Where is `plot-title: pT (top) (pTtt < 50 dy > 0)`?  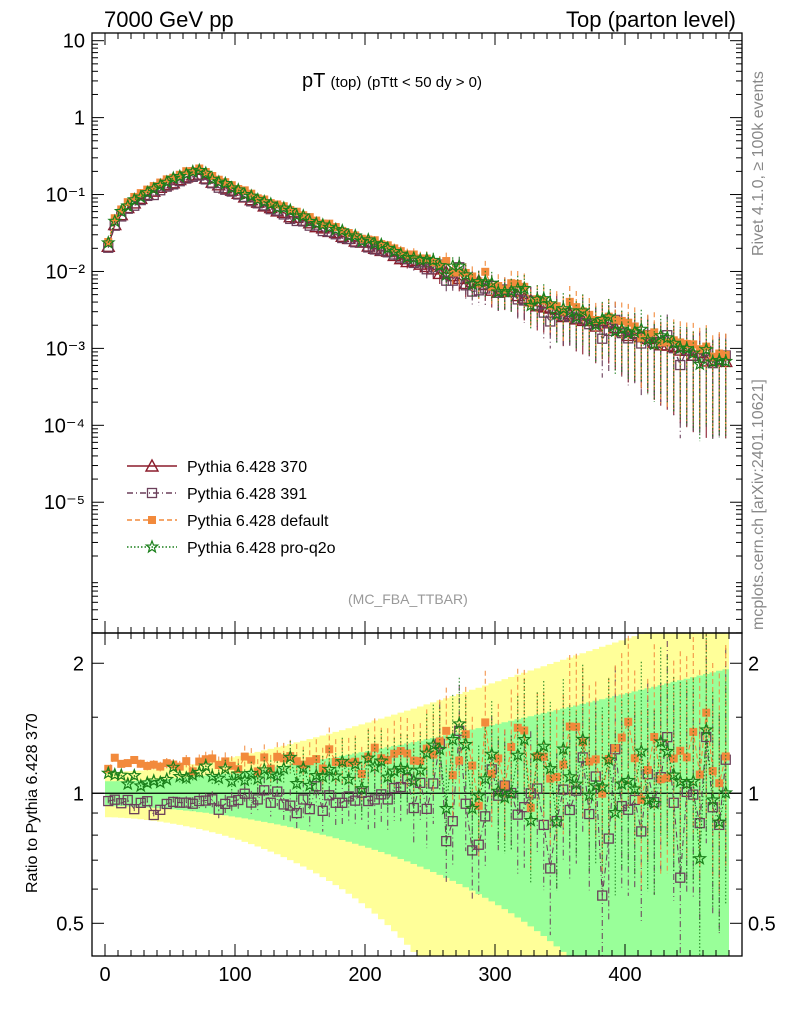
plot-title: pT (top) (pTtt < 50 dy > 0) is located at coordinates (392, 81).